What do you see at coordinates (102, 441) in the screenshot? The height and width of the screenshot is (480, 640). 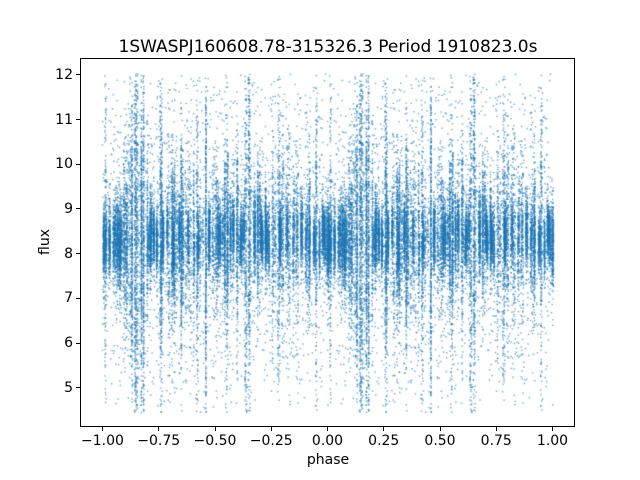 I see `x-tick-label: −1.00` at bounding box center [102, 441].